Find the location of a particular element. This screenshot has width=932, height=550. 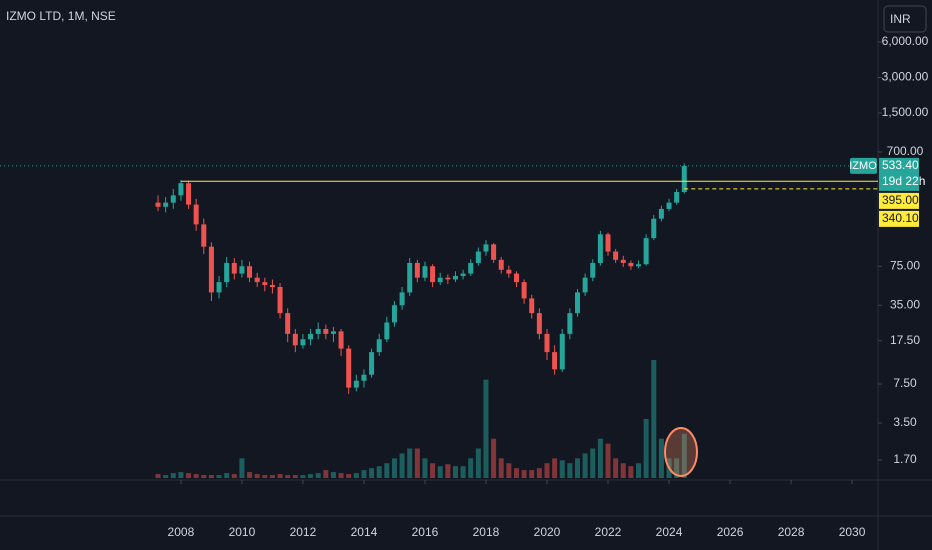

x-tick-label: 2022 is located at coordinates (608, 532).